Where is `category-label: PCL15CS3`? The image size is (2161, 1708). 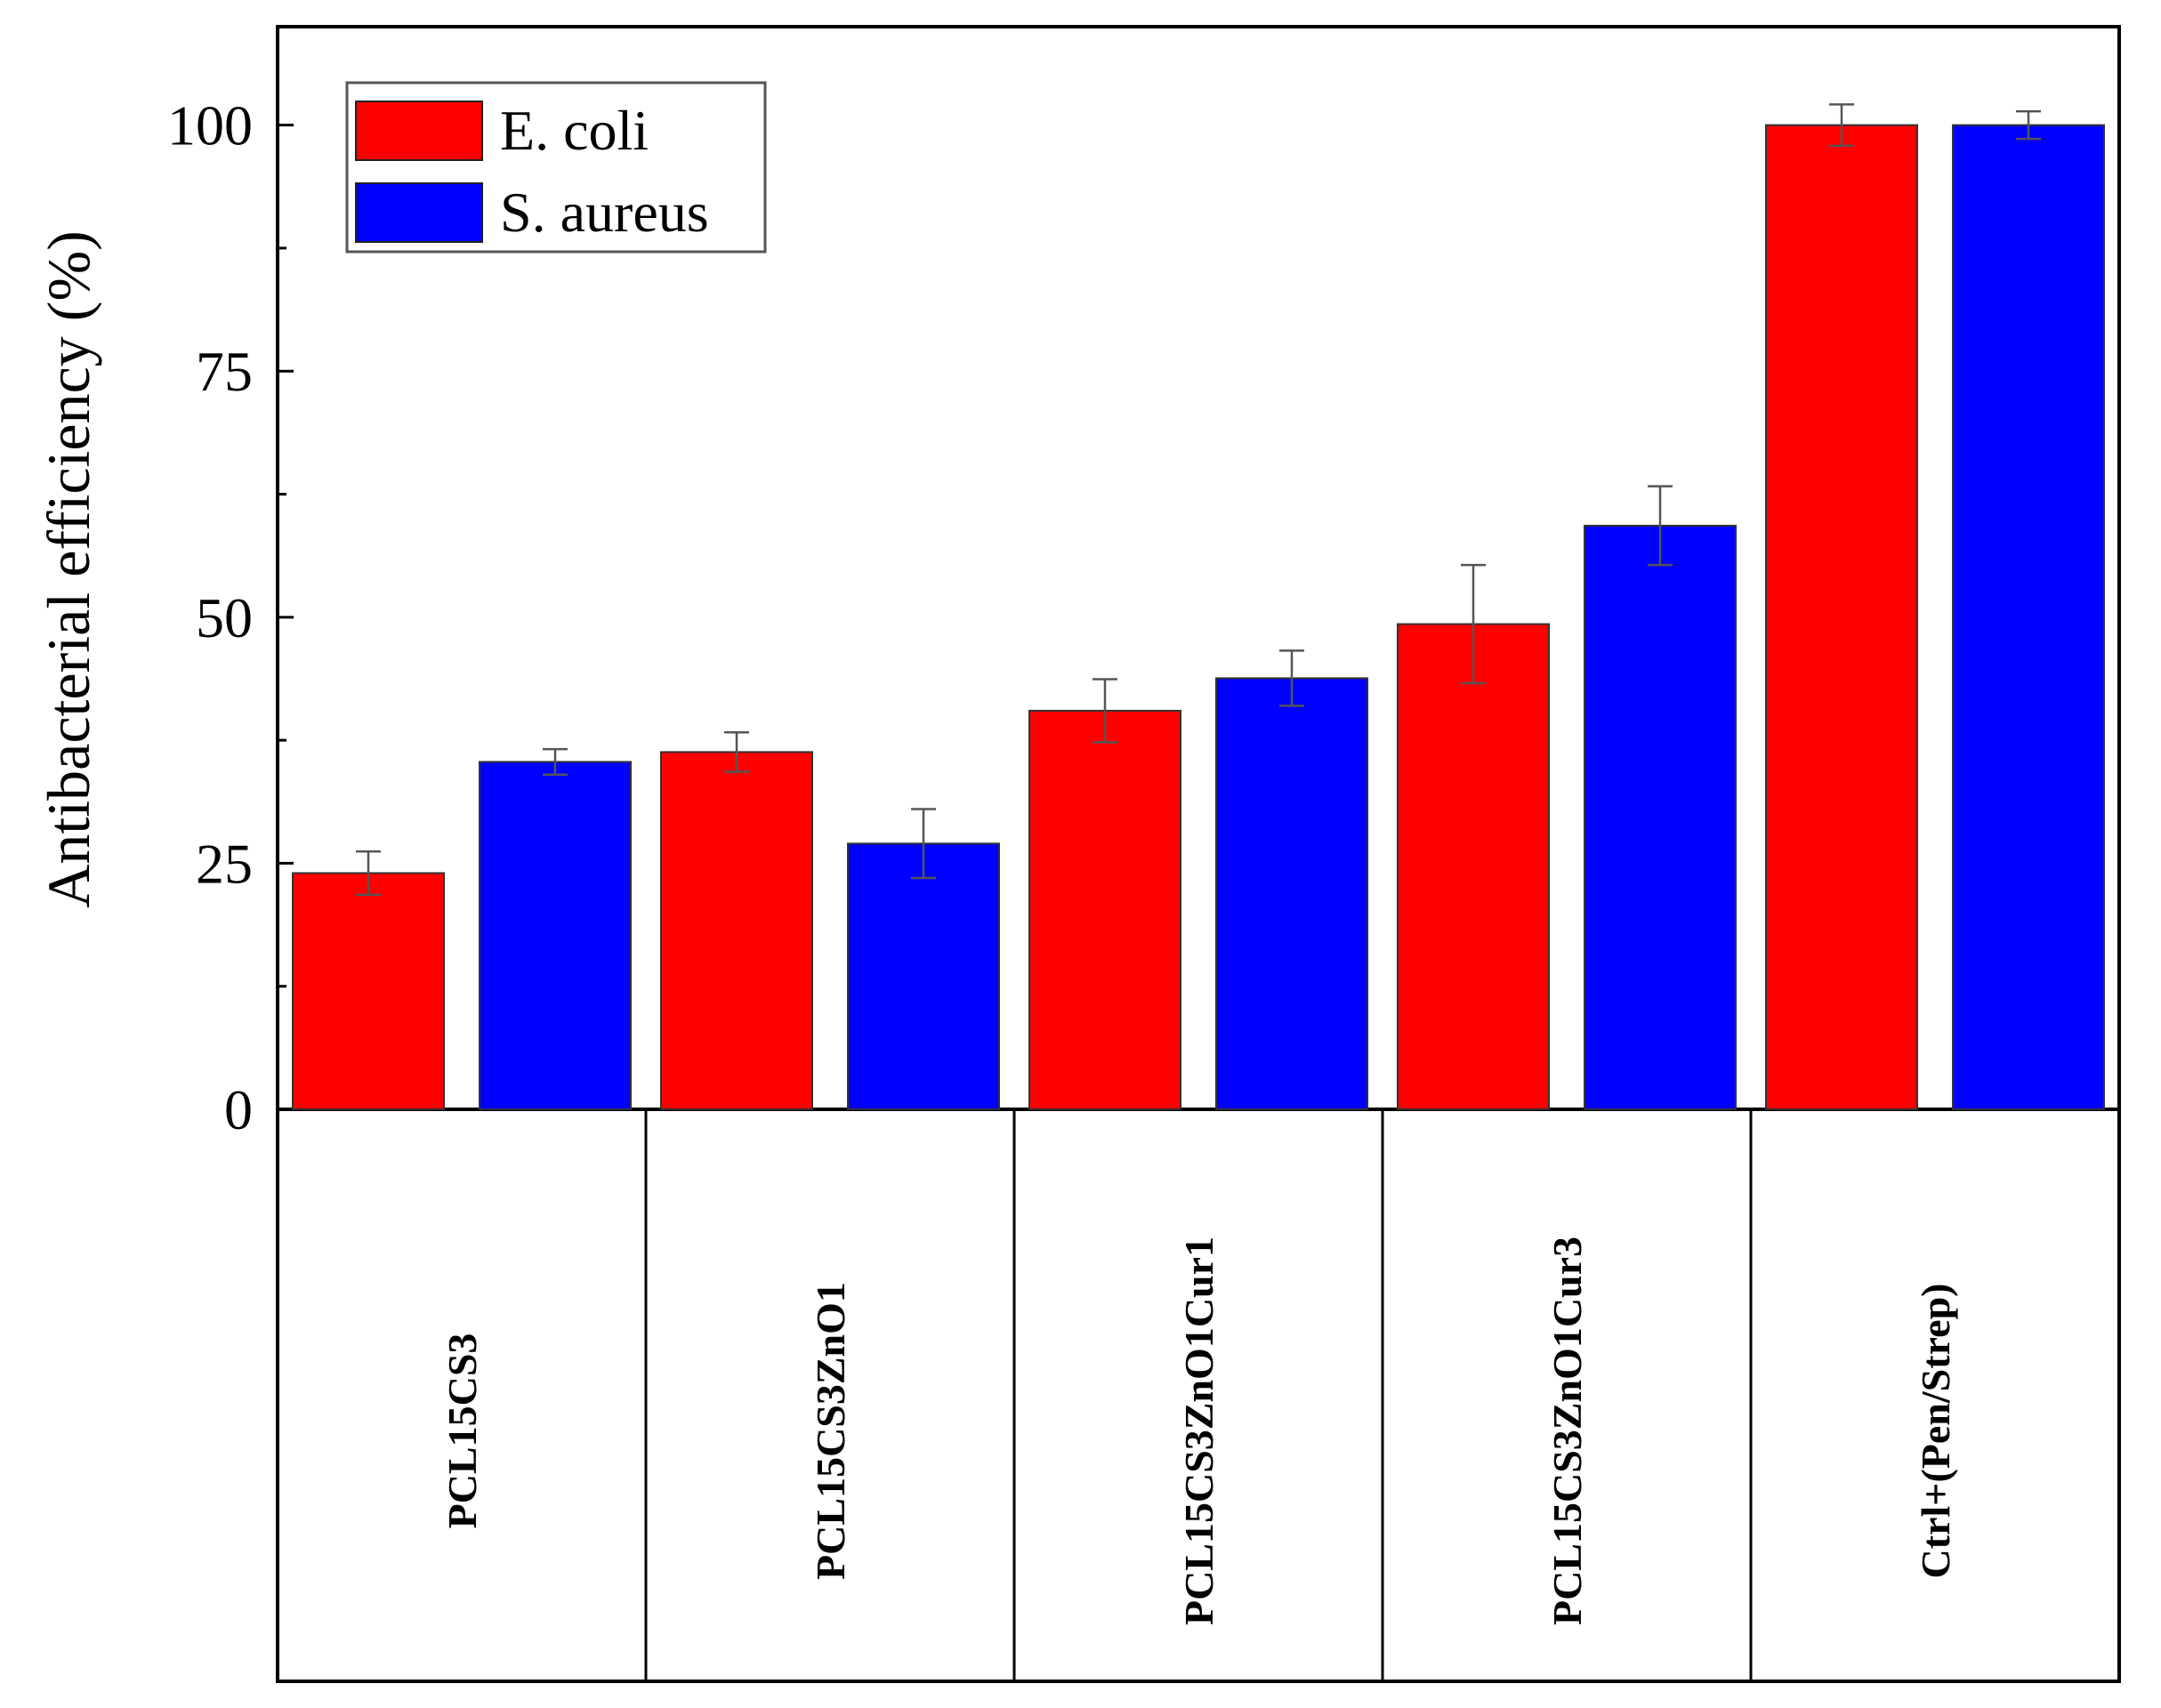
category-label: PCL15CS3 is located at coordinates (462, 1431).